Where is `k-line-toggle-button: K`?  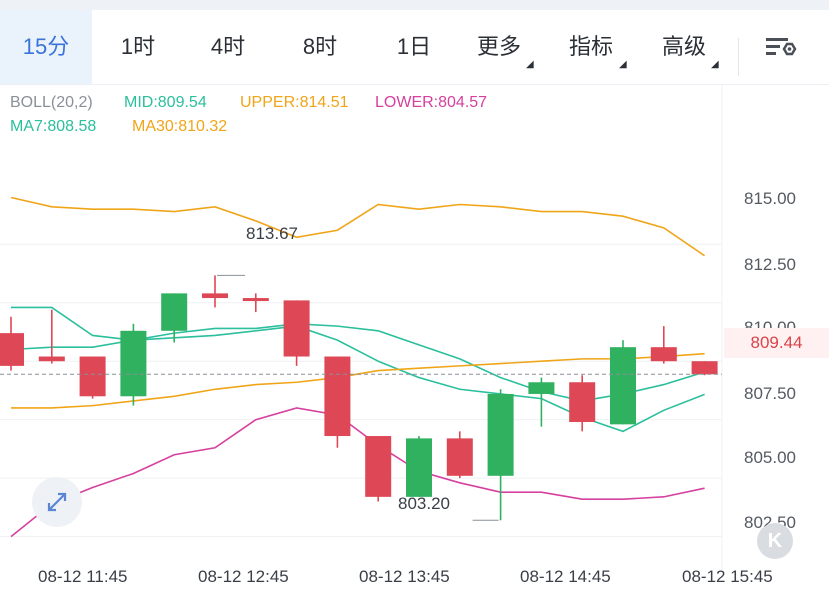
k-line-toggle-button: K is located at coordinates (775, 541).